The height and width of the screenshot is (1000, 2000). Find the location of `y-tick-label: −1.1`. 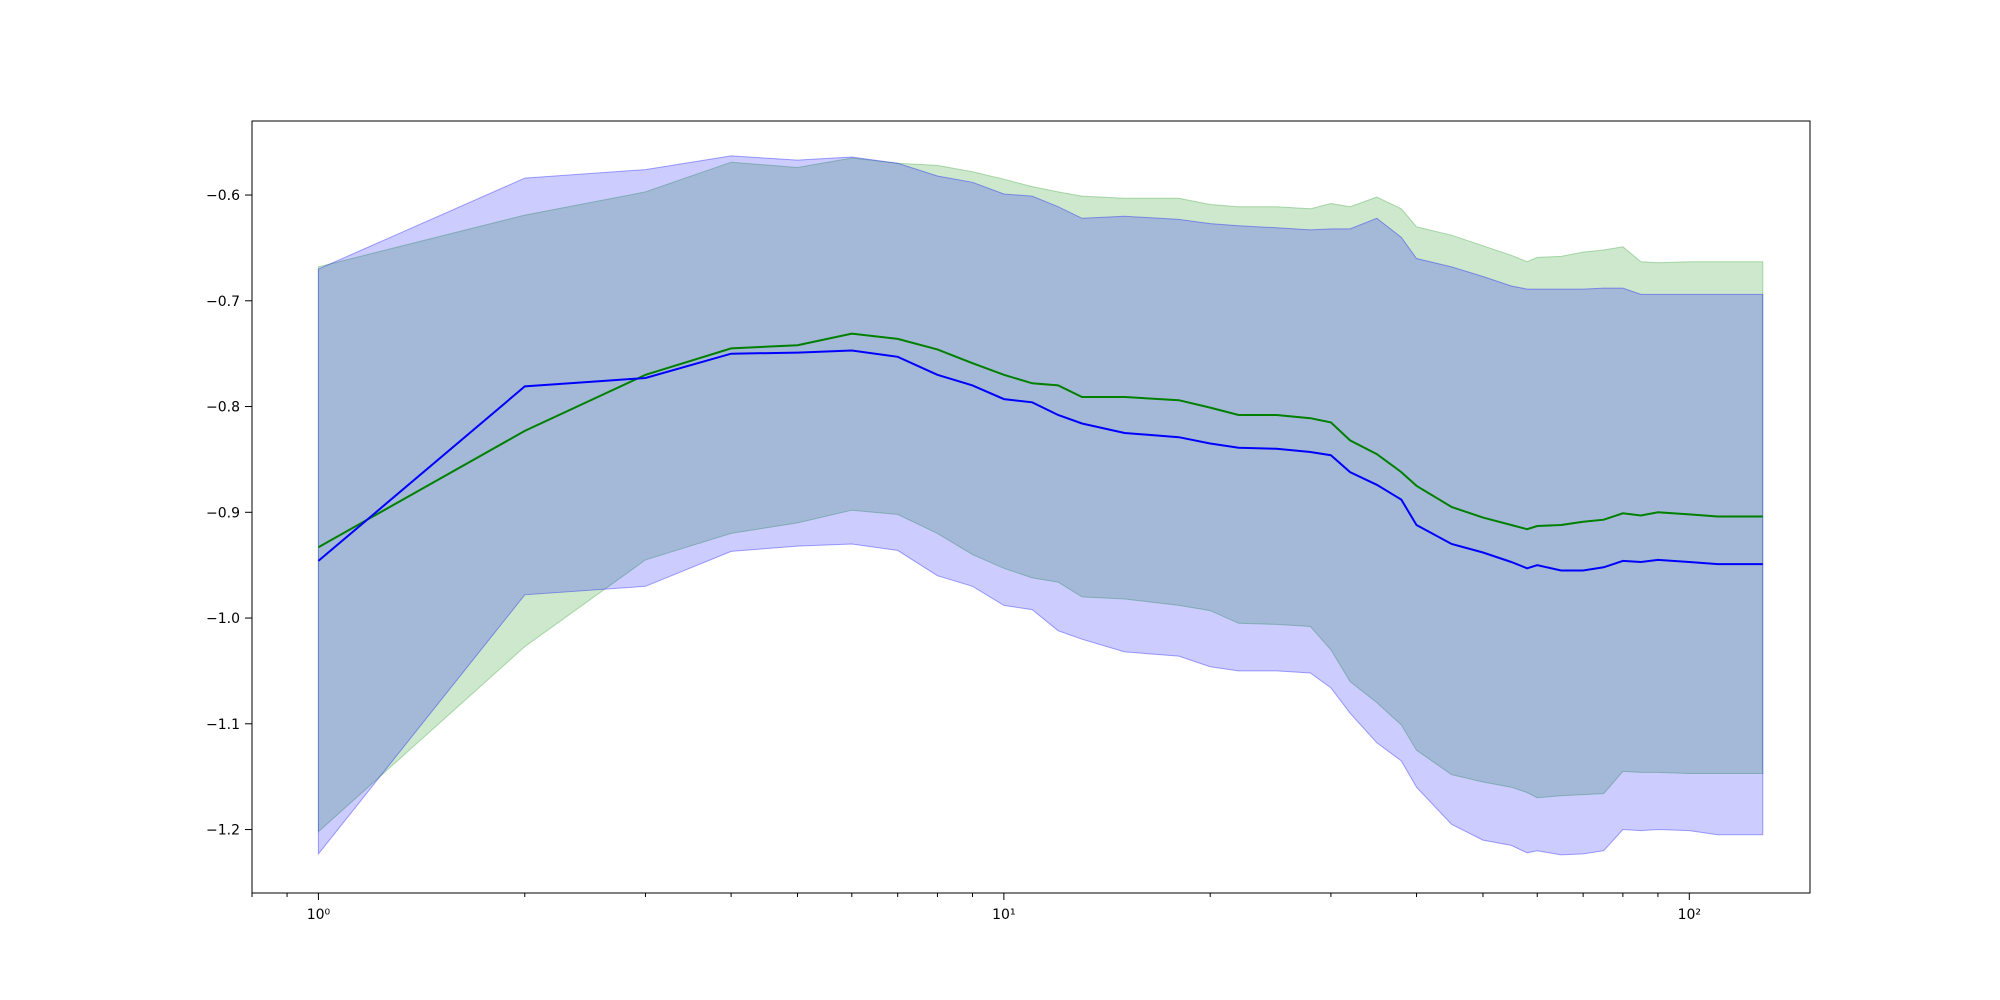

y-tick-label: −1.1 is located at coordinates (223, 725).